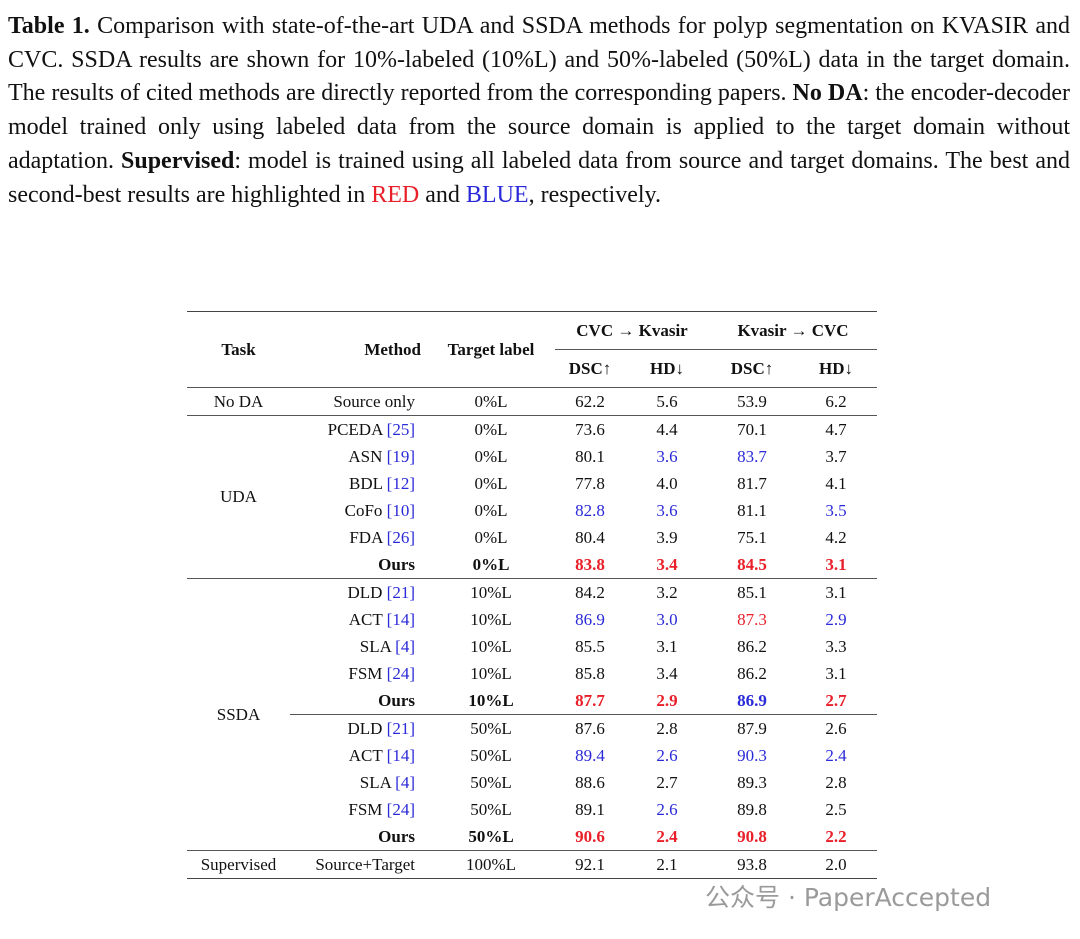  I want to click on value-cell: 3.5, so click(836, 510).